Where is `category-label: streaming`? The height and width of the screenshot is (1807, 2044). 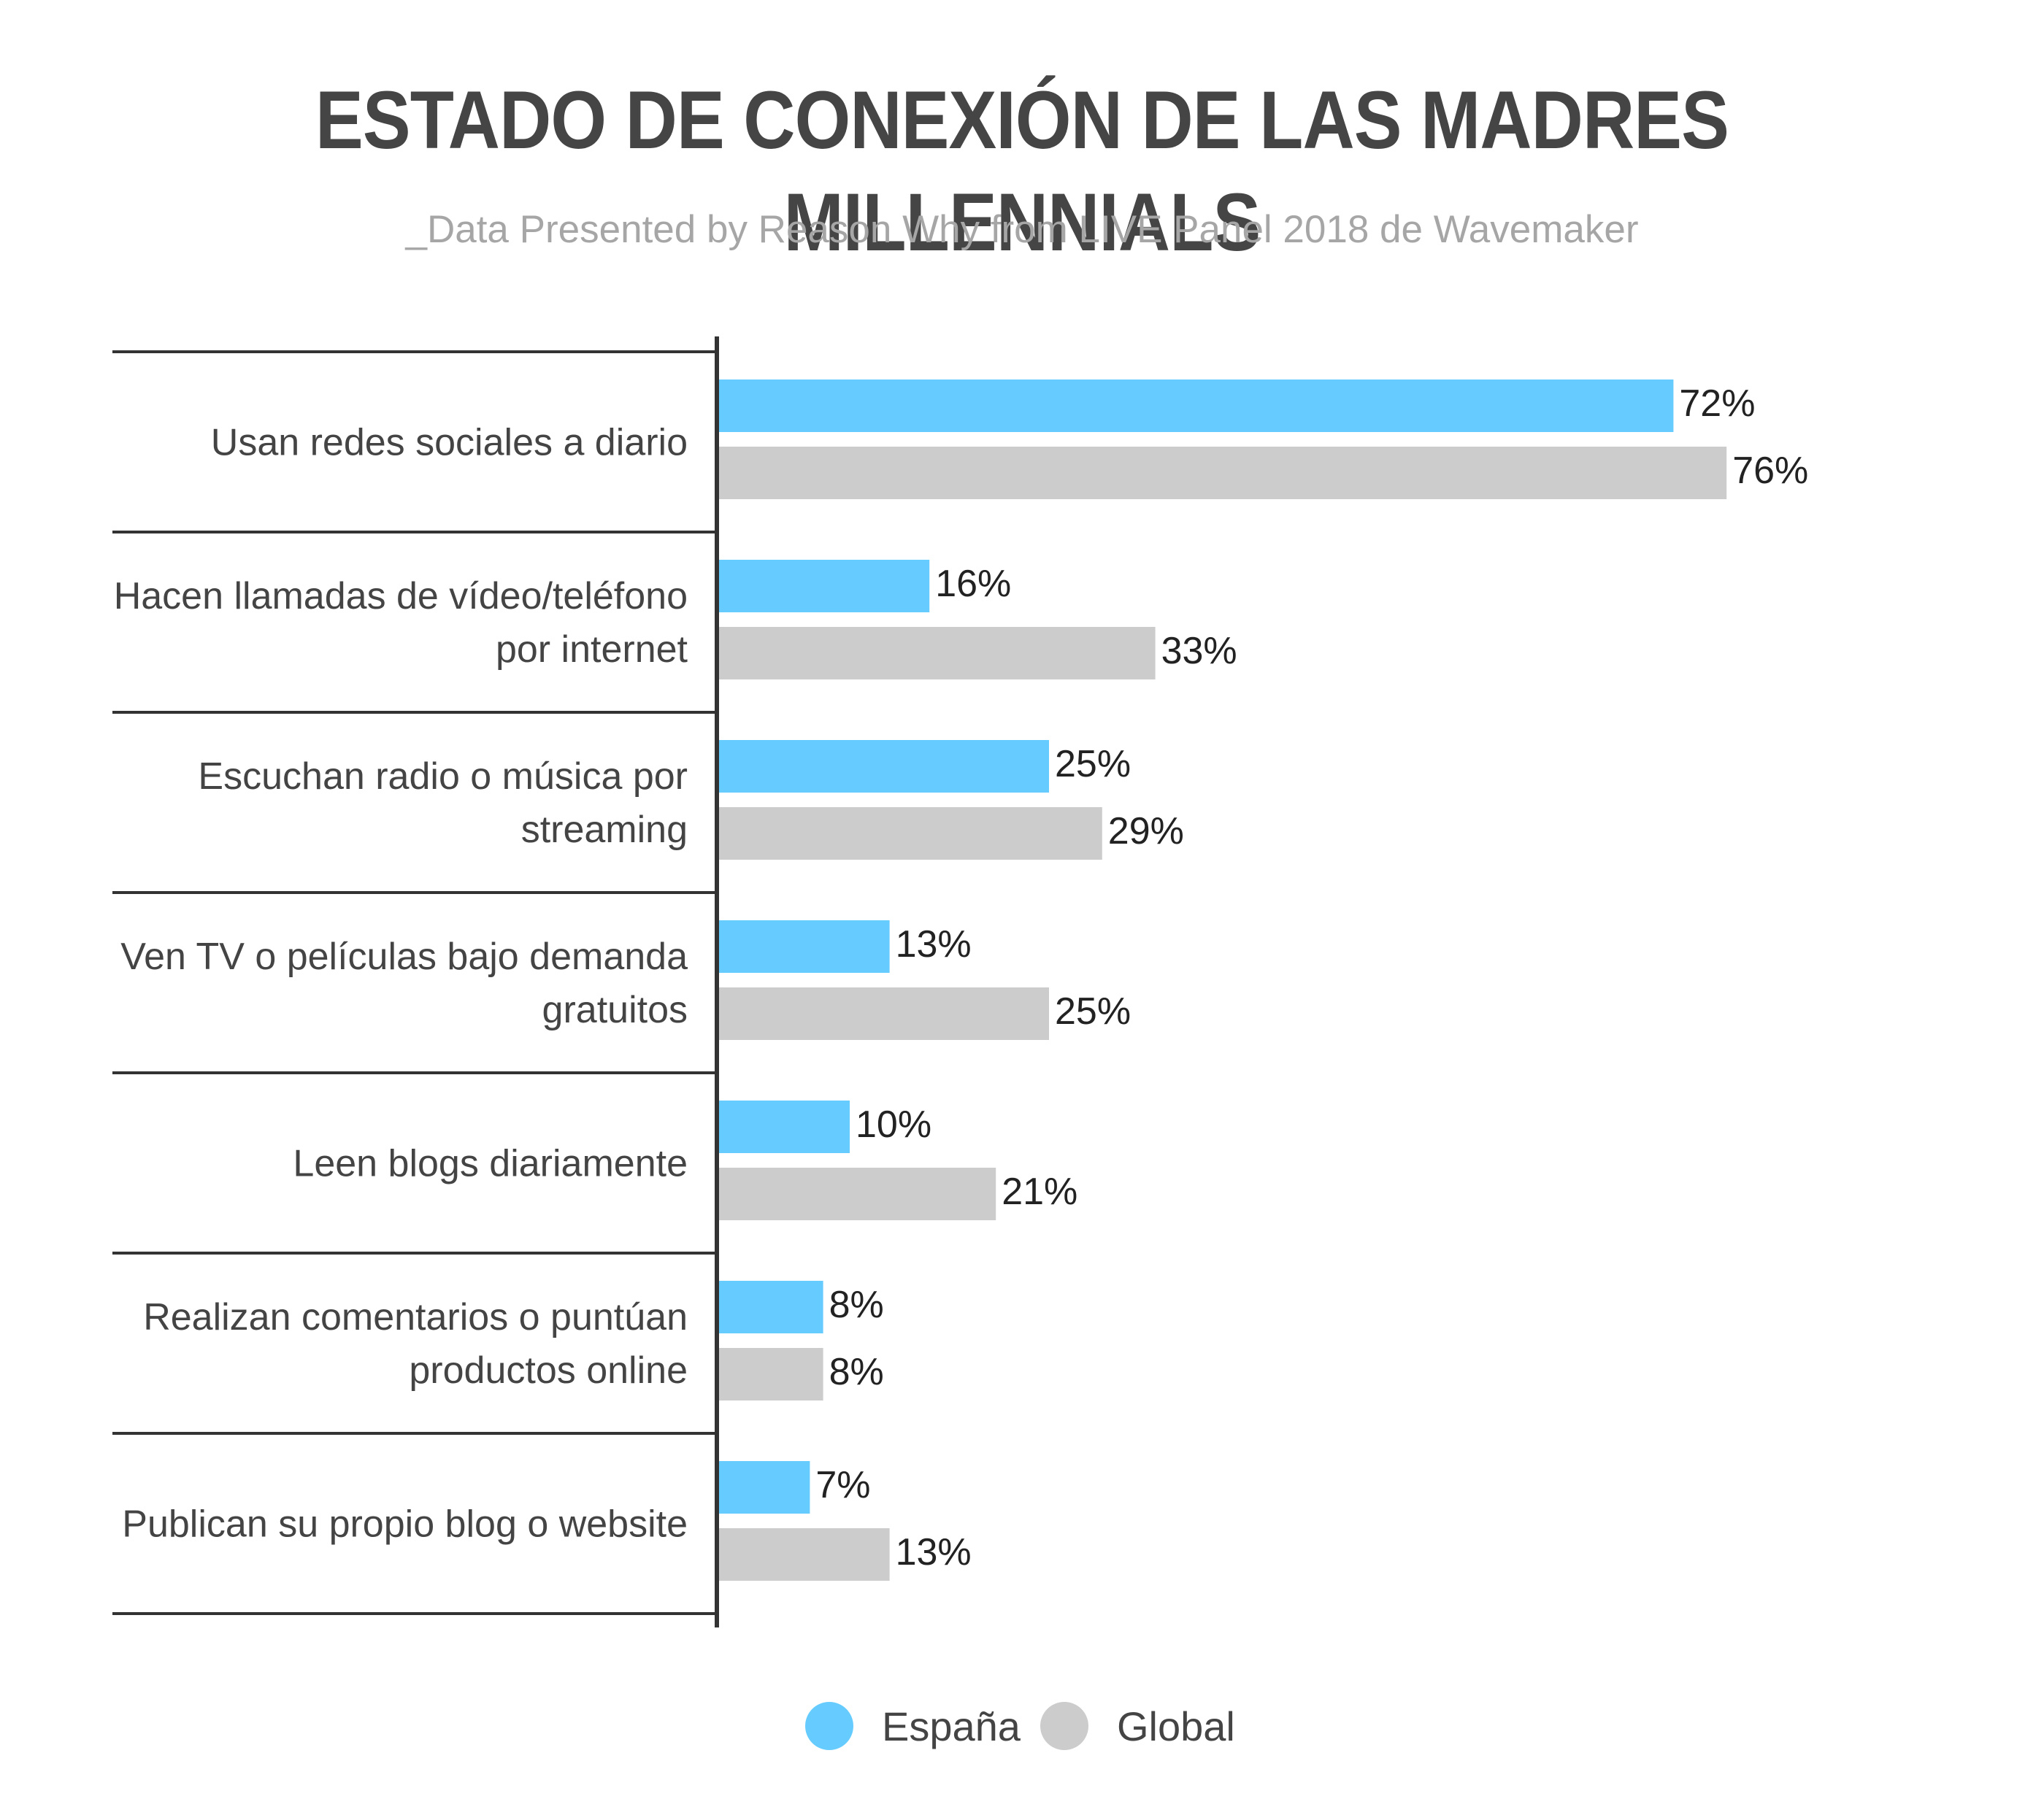 category-label: streaming is located at coordinates (604, 830).